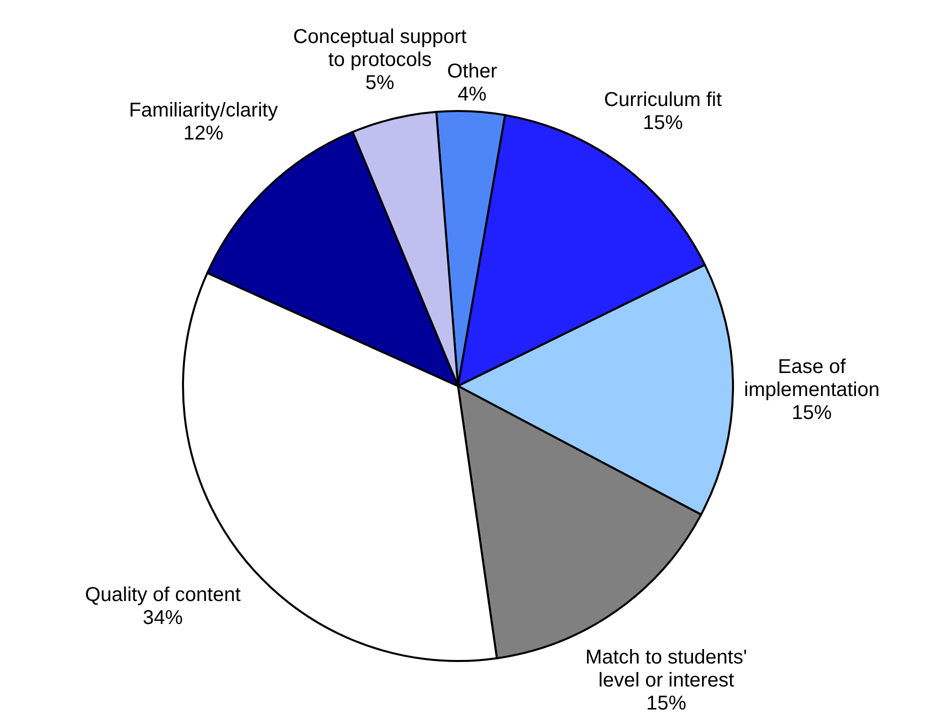 Image resolution: width=942 pixels, height=724 pixels. I want to click on slice-label: Ease of implementation, so click(812, 378).